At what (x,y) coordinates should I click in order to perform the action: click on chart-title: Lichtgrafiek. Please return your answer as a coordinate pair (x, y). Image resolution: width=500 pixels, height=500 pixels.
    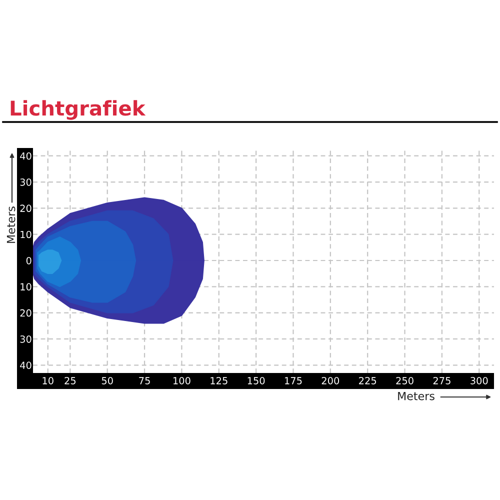
    Looking at the image, I should click on (78, 110).